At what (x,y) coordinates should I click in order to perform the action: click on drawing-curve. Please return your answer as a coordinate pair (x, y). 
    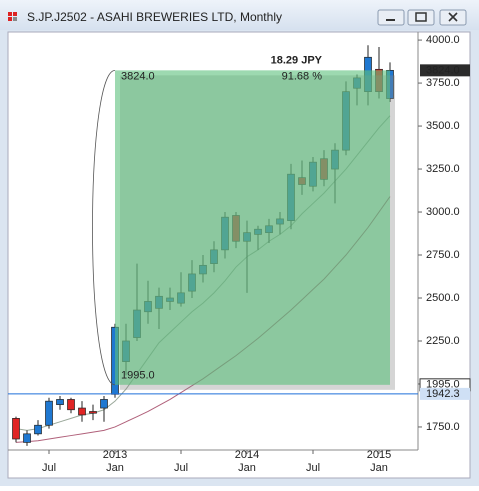
    Looking at the image, I should click on (104, 227).